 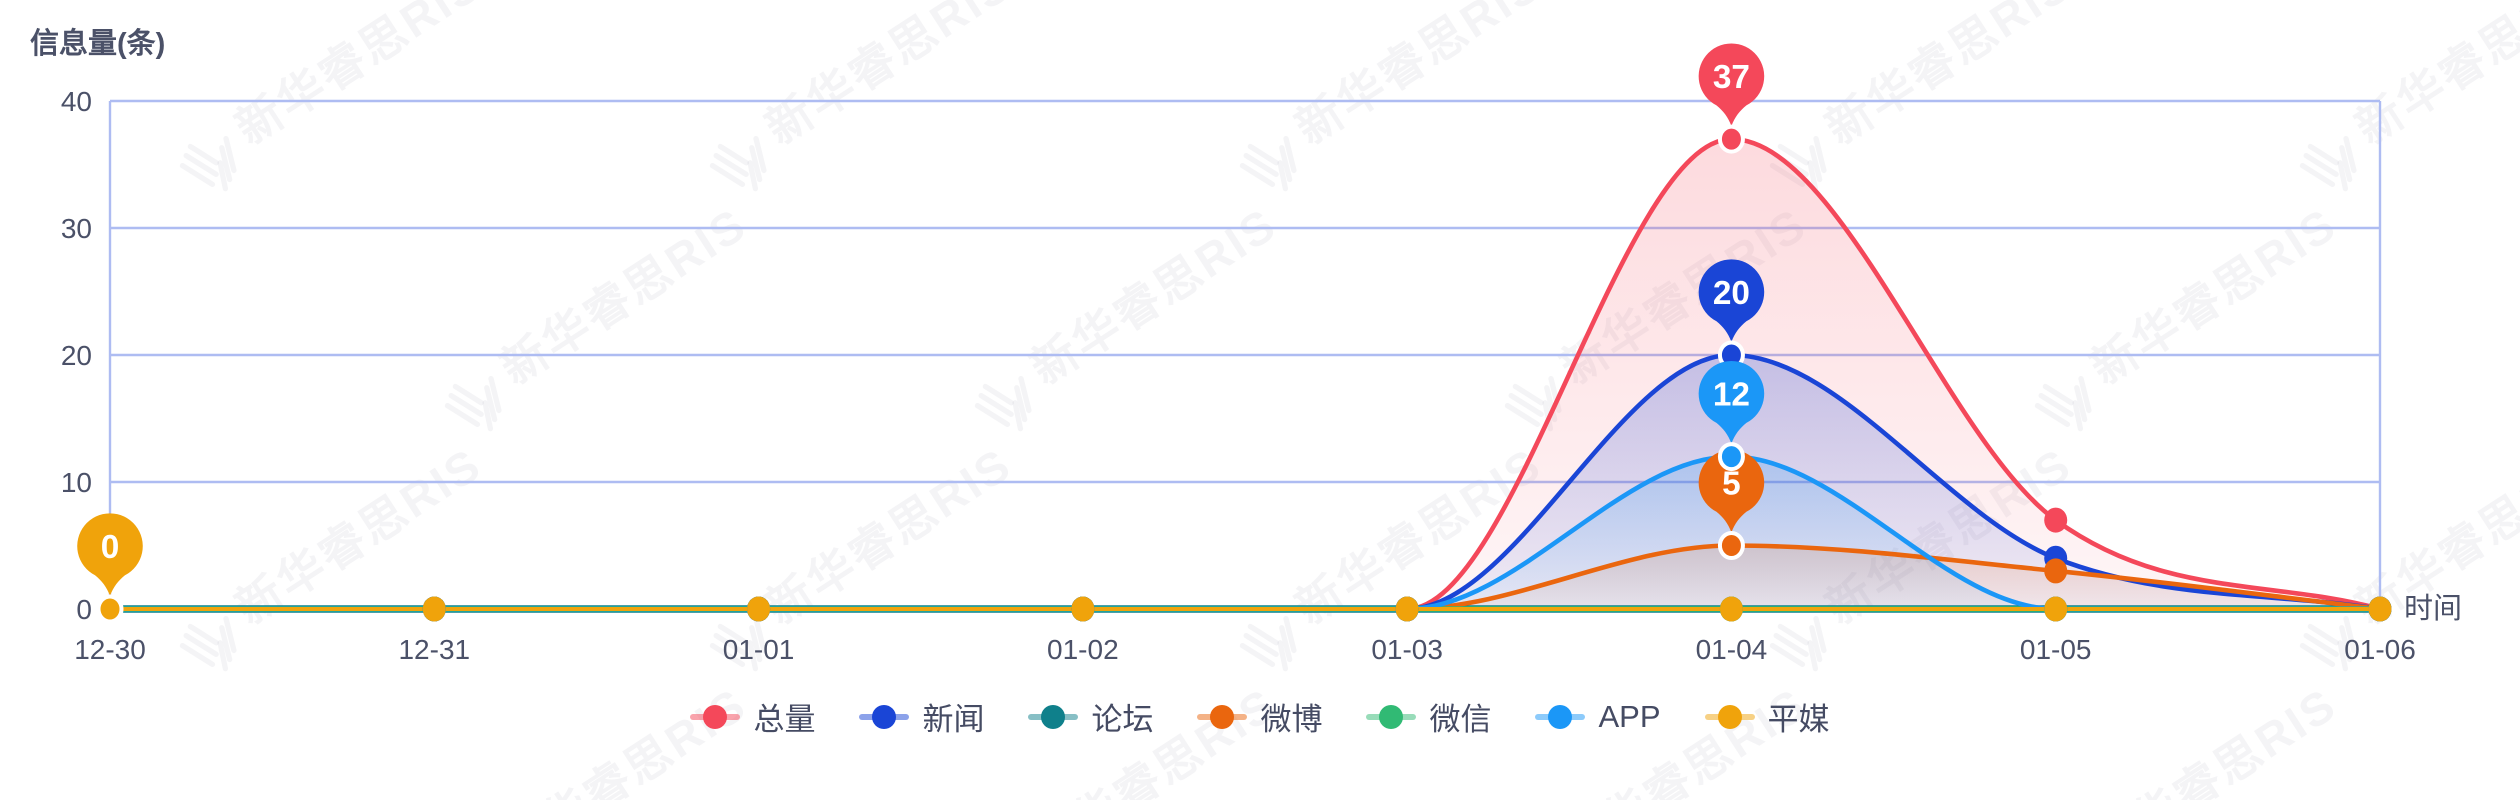 What do you see at coordinates (76, 355) in the screenshot?
I see `y-tick-label: 20` at bounding box center [76, 355].